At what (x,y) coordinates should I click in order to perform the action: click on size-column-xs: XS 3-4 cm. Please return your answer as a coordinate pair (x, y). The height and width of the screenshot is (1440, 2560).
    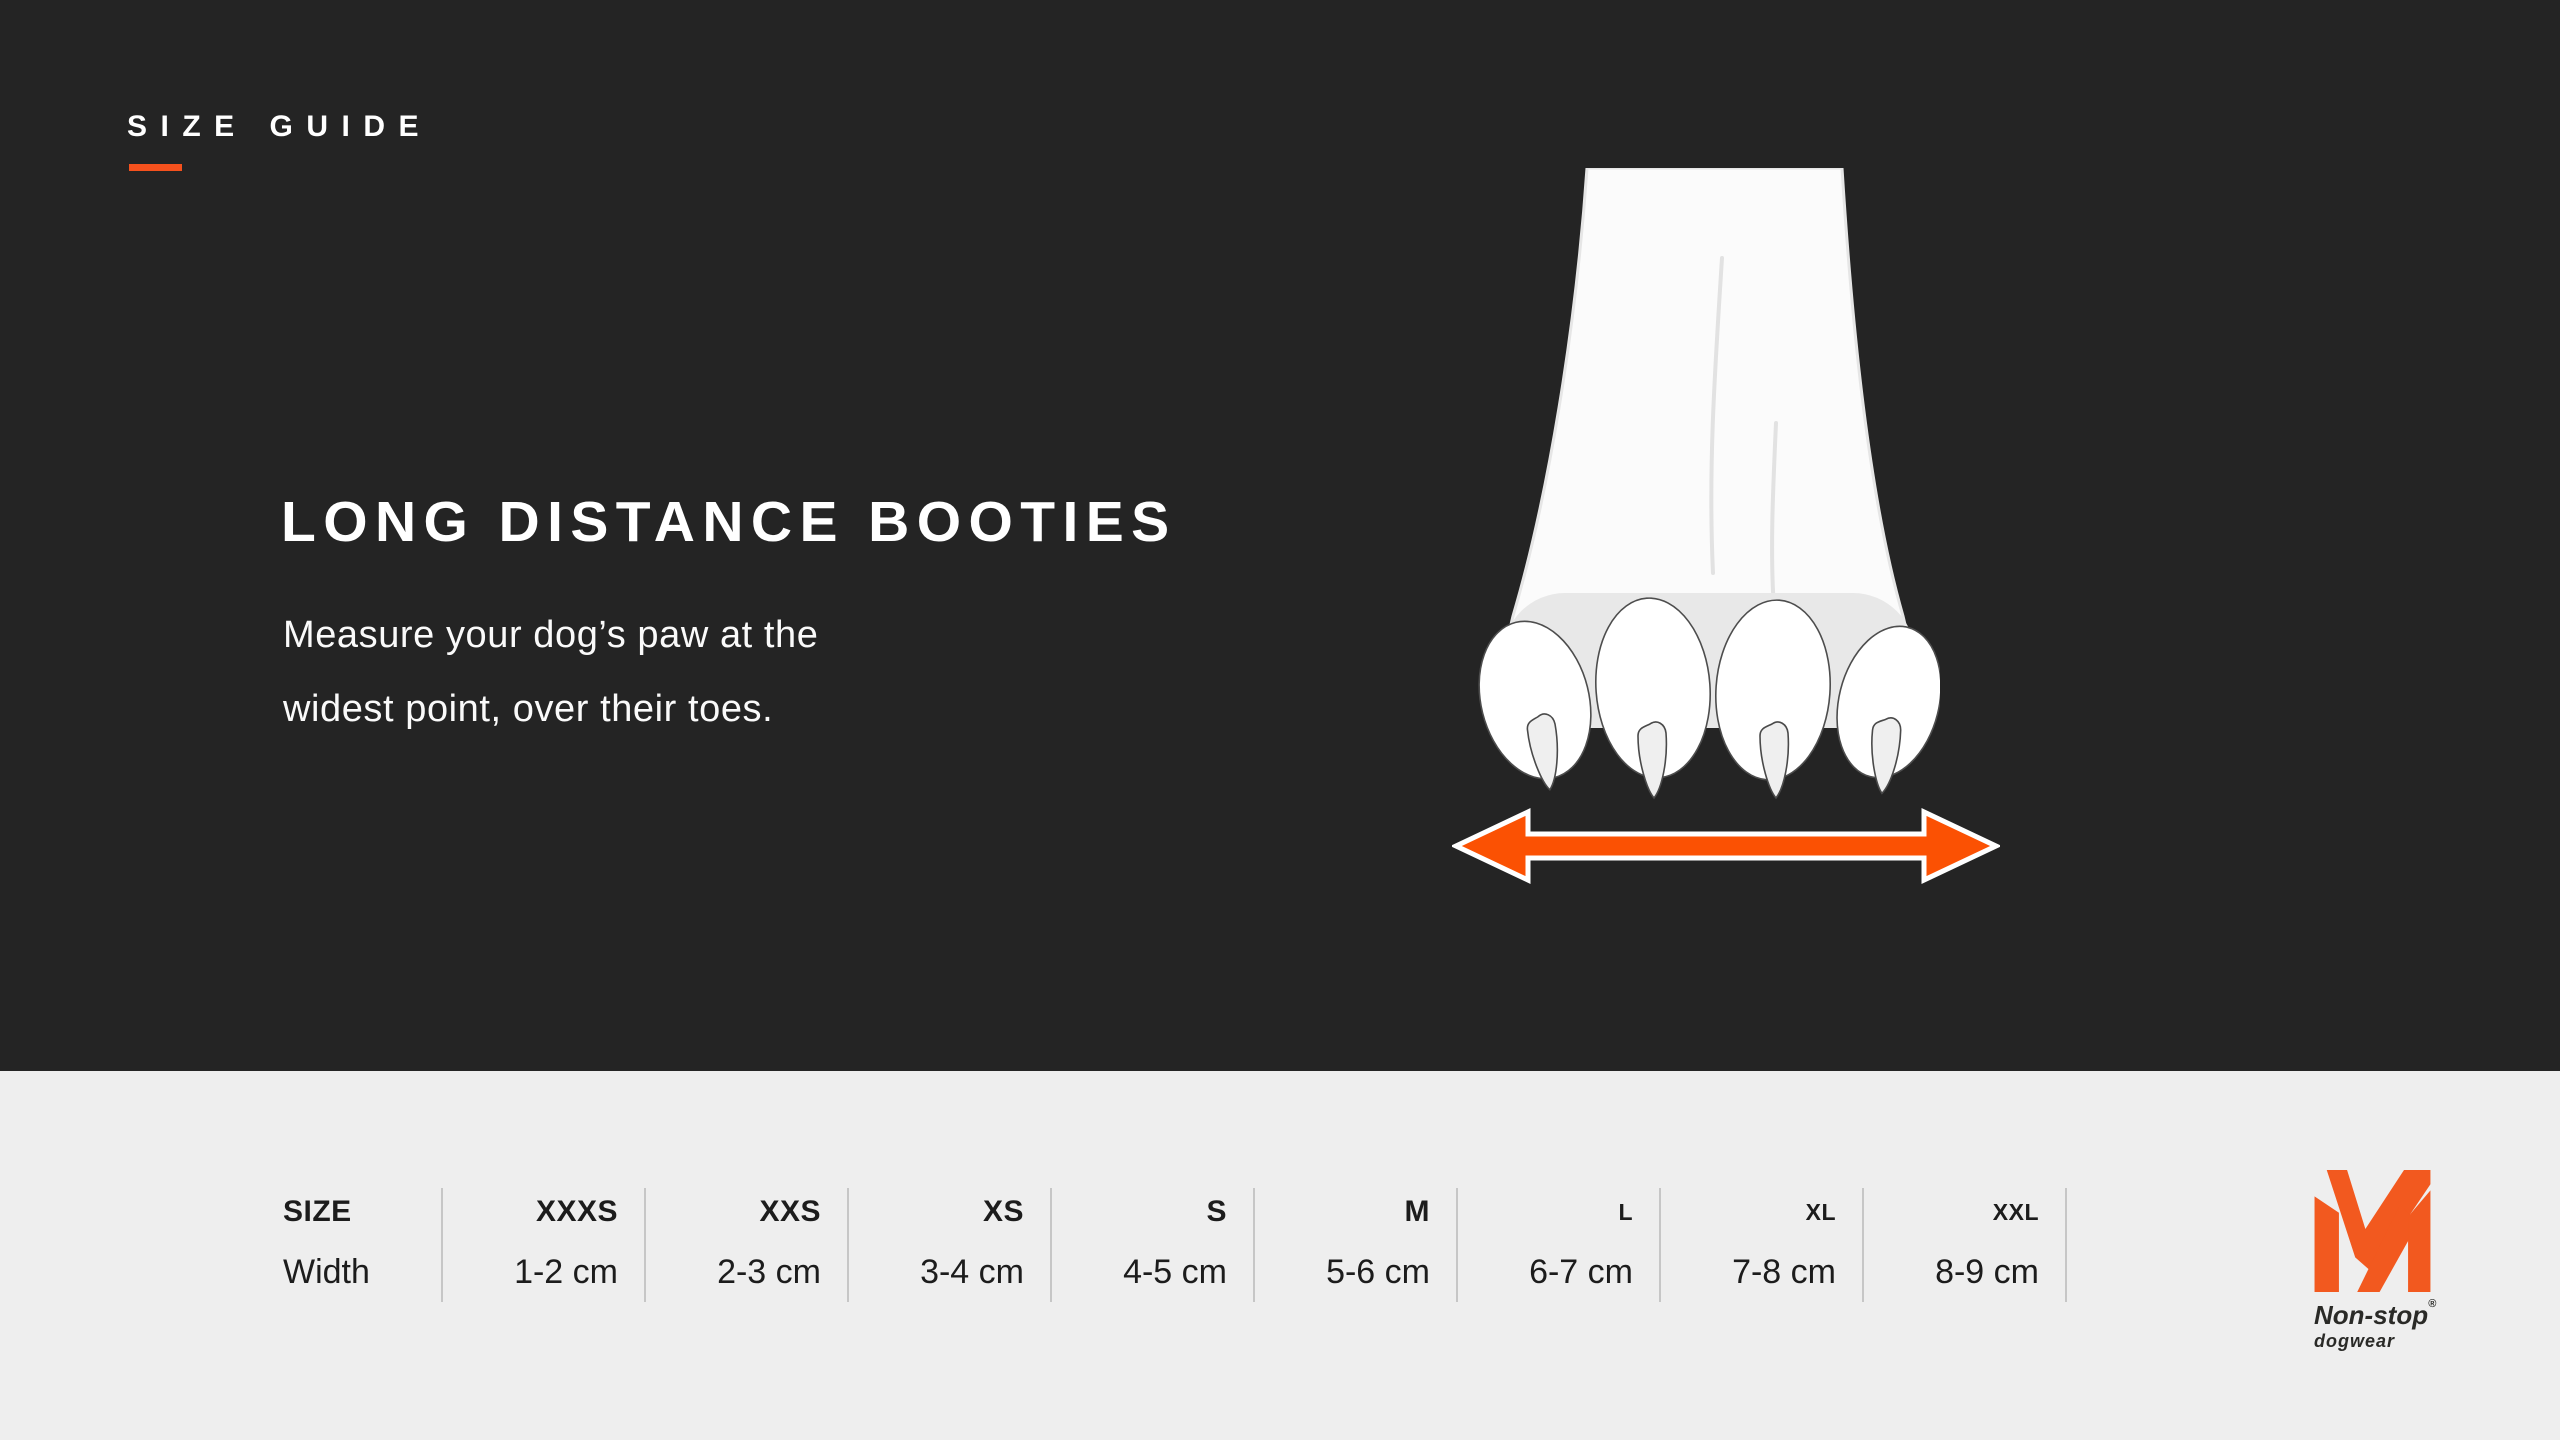
    Looking at the image, I should click on (950, 1245).